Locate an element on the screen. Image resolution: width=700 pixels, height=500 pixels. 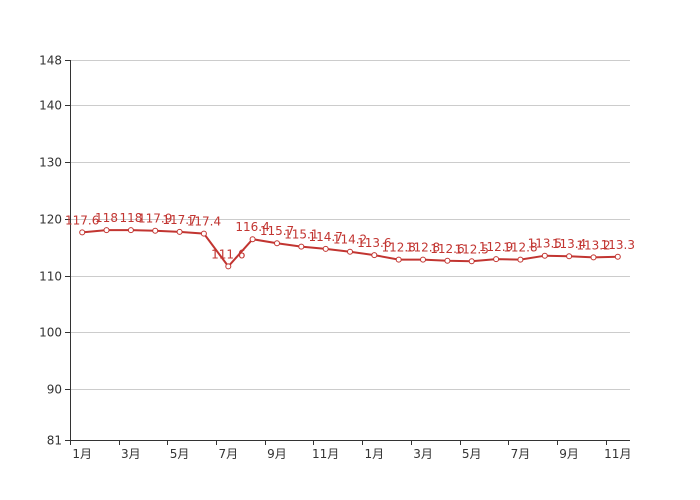
data-label: 112.6 is located at coordinates (447, 249).